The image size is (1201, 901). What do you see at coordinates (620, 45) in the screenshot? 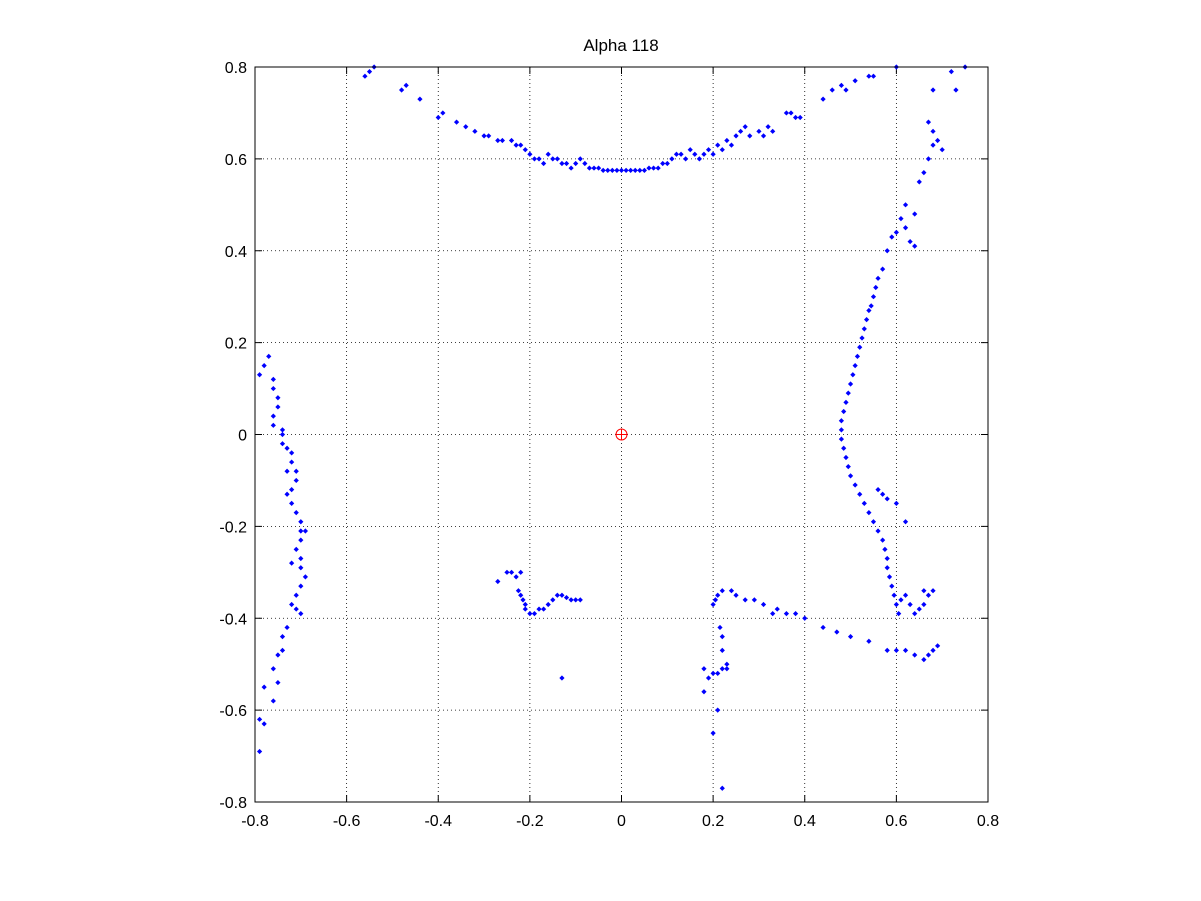
I see `chart-title: Alpha 118` at bounding box center [620, 45].